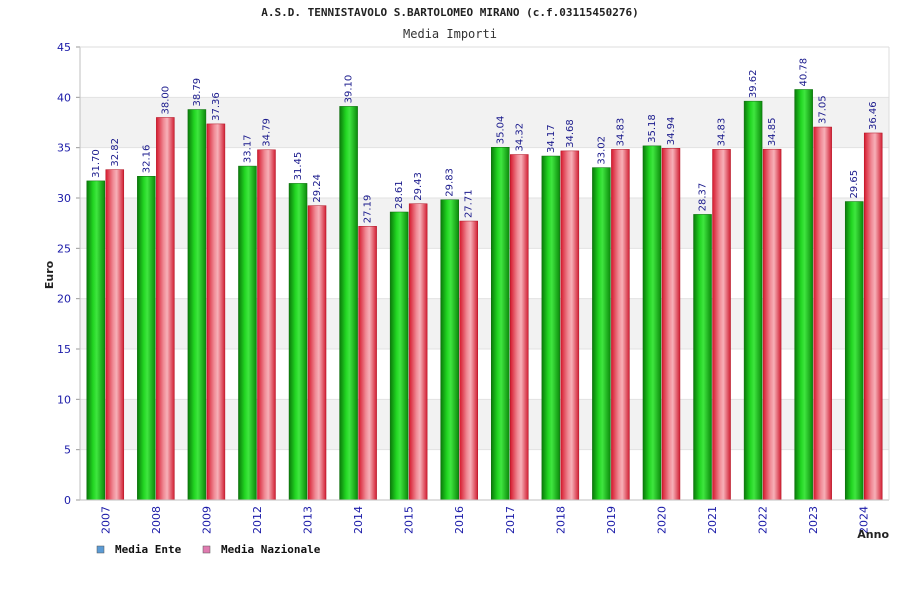  Describe the element at coordinates (864, 520) in the screenshot. I see `x-tick-label: 2024` at that location.